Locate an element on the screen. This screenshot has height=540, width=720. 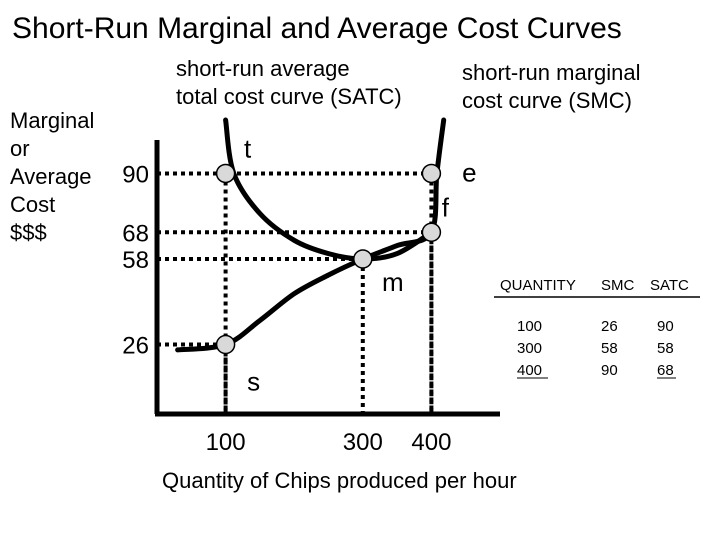
point-marker-s is located at coordinates (225, 344).